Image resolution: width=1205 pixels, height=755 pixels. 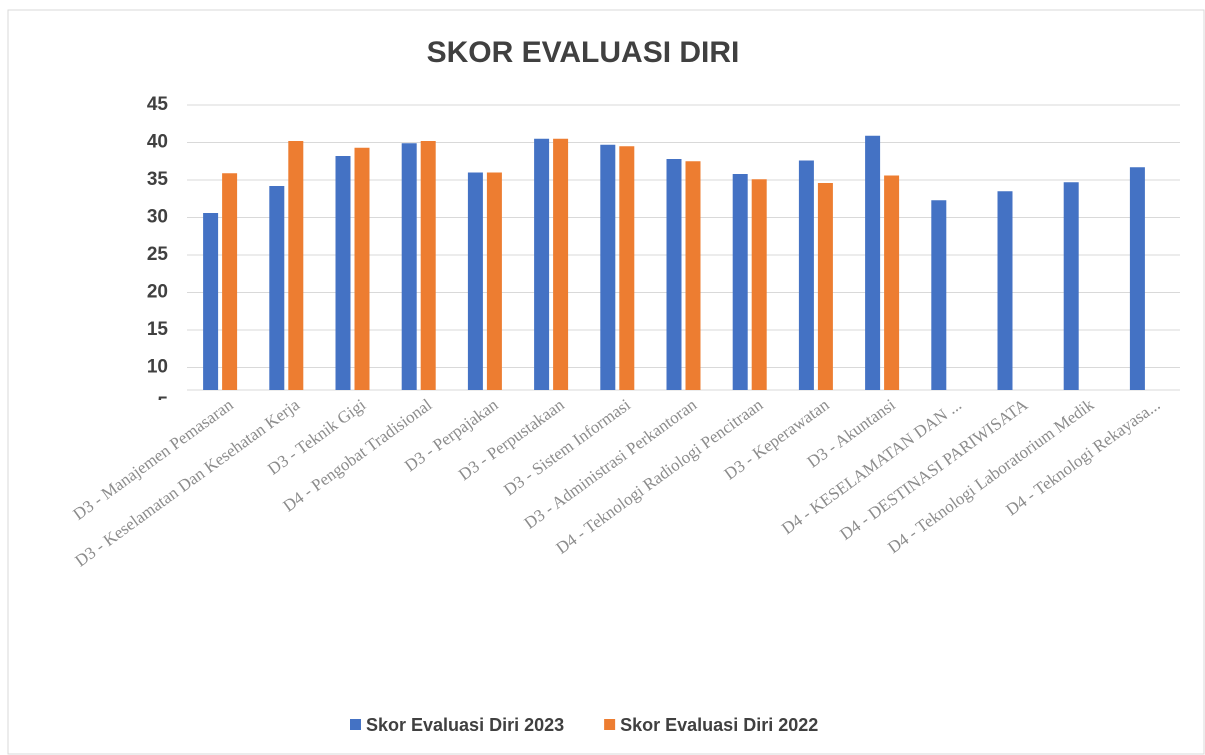 I want to click on chart-title: SKOR EVALUASI DIRI, so click(x=583, y=52).